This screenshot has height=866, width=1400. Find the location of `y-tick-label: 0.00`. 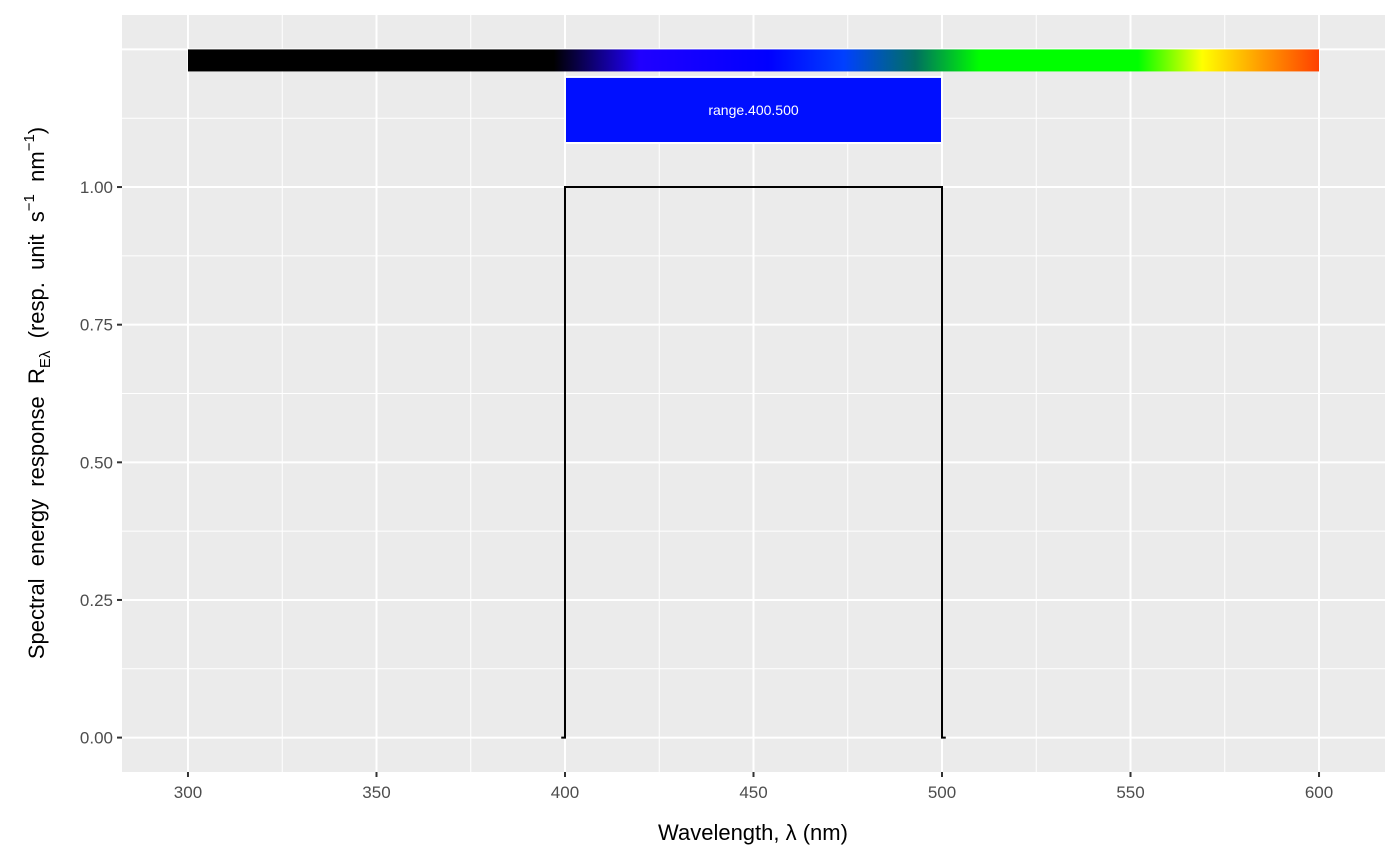

y-tick-label: 0.00 is located at coordinates (96, 738).